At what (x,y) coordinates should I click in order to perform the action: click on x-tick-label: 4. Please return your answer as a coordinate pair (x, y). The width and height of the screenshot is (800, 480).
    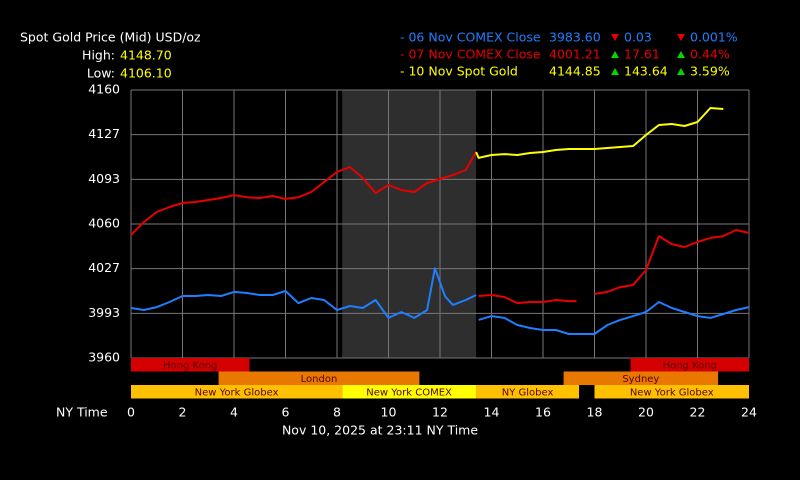
    Looking at the image, I should click on (234, 412).